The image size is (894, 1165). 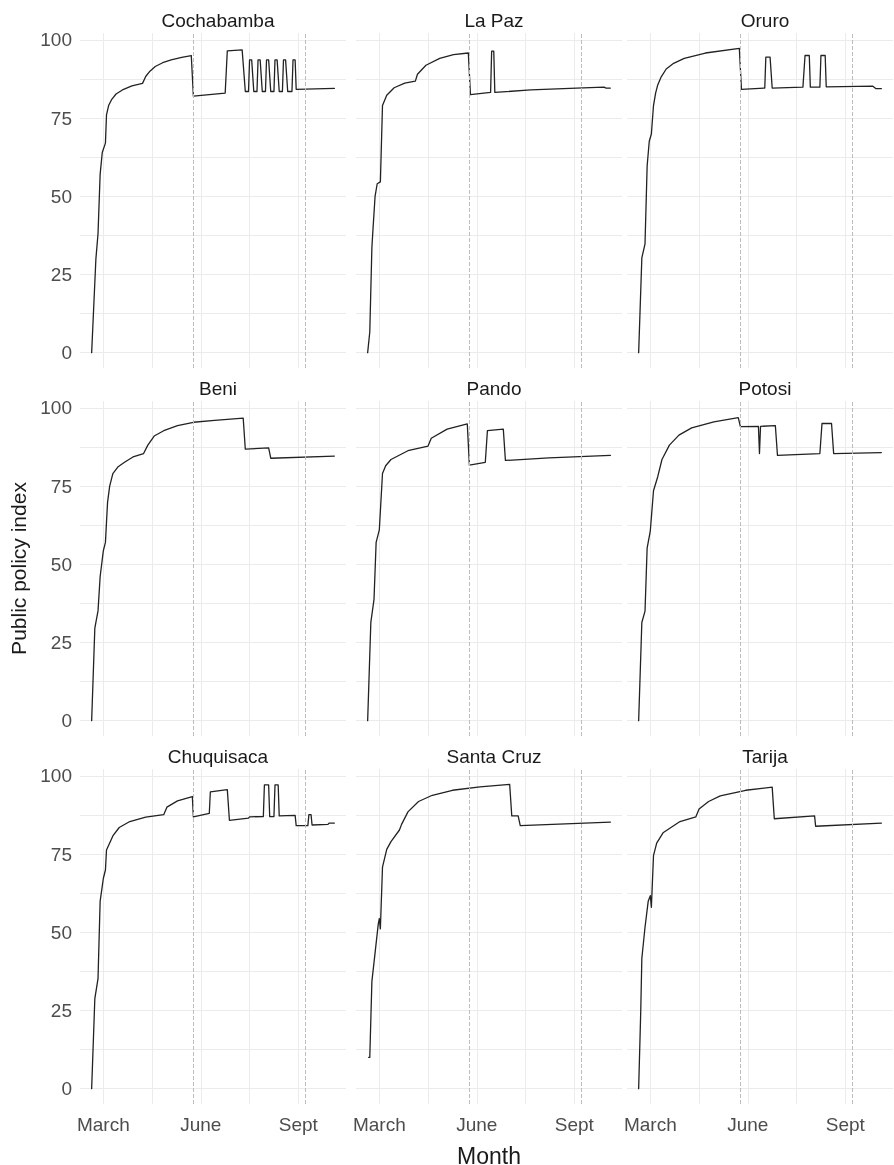 What do you see at coordinates (218, 756) in the screenshot?
I see `chart-title: Chuquisaca` at bounding box center [218, 756].